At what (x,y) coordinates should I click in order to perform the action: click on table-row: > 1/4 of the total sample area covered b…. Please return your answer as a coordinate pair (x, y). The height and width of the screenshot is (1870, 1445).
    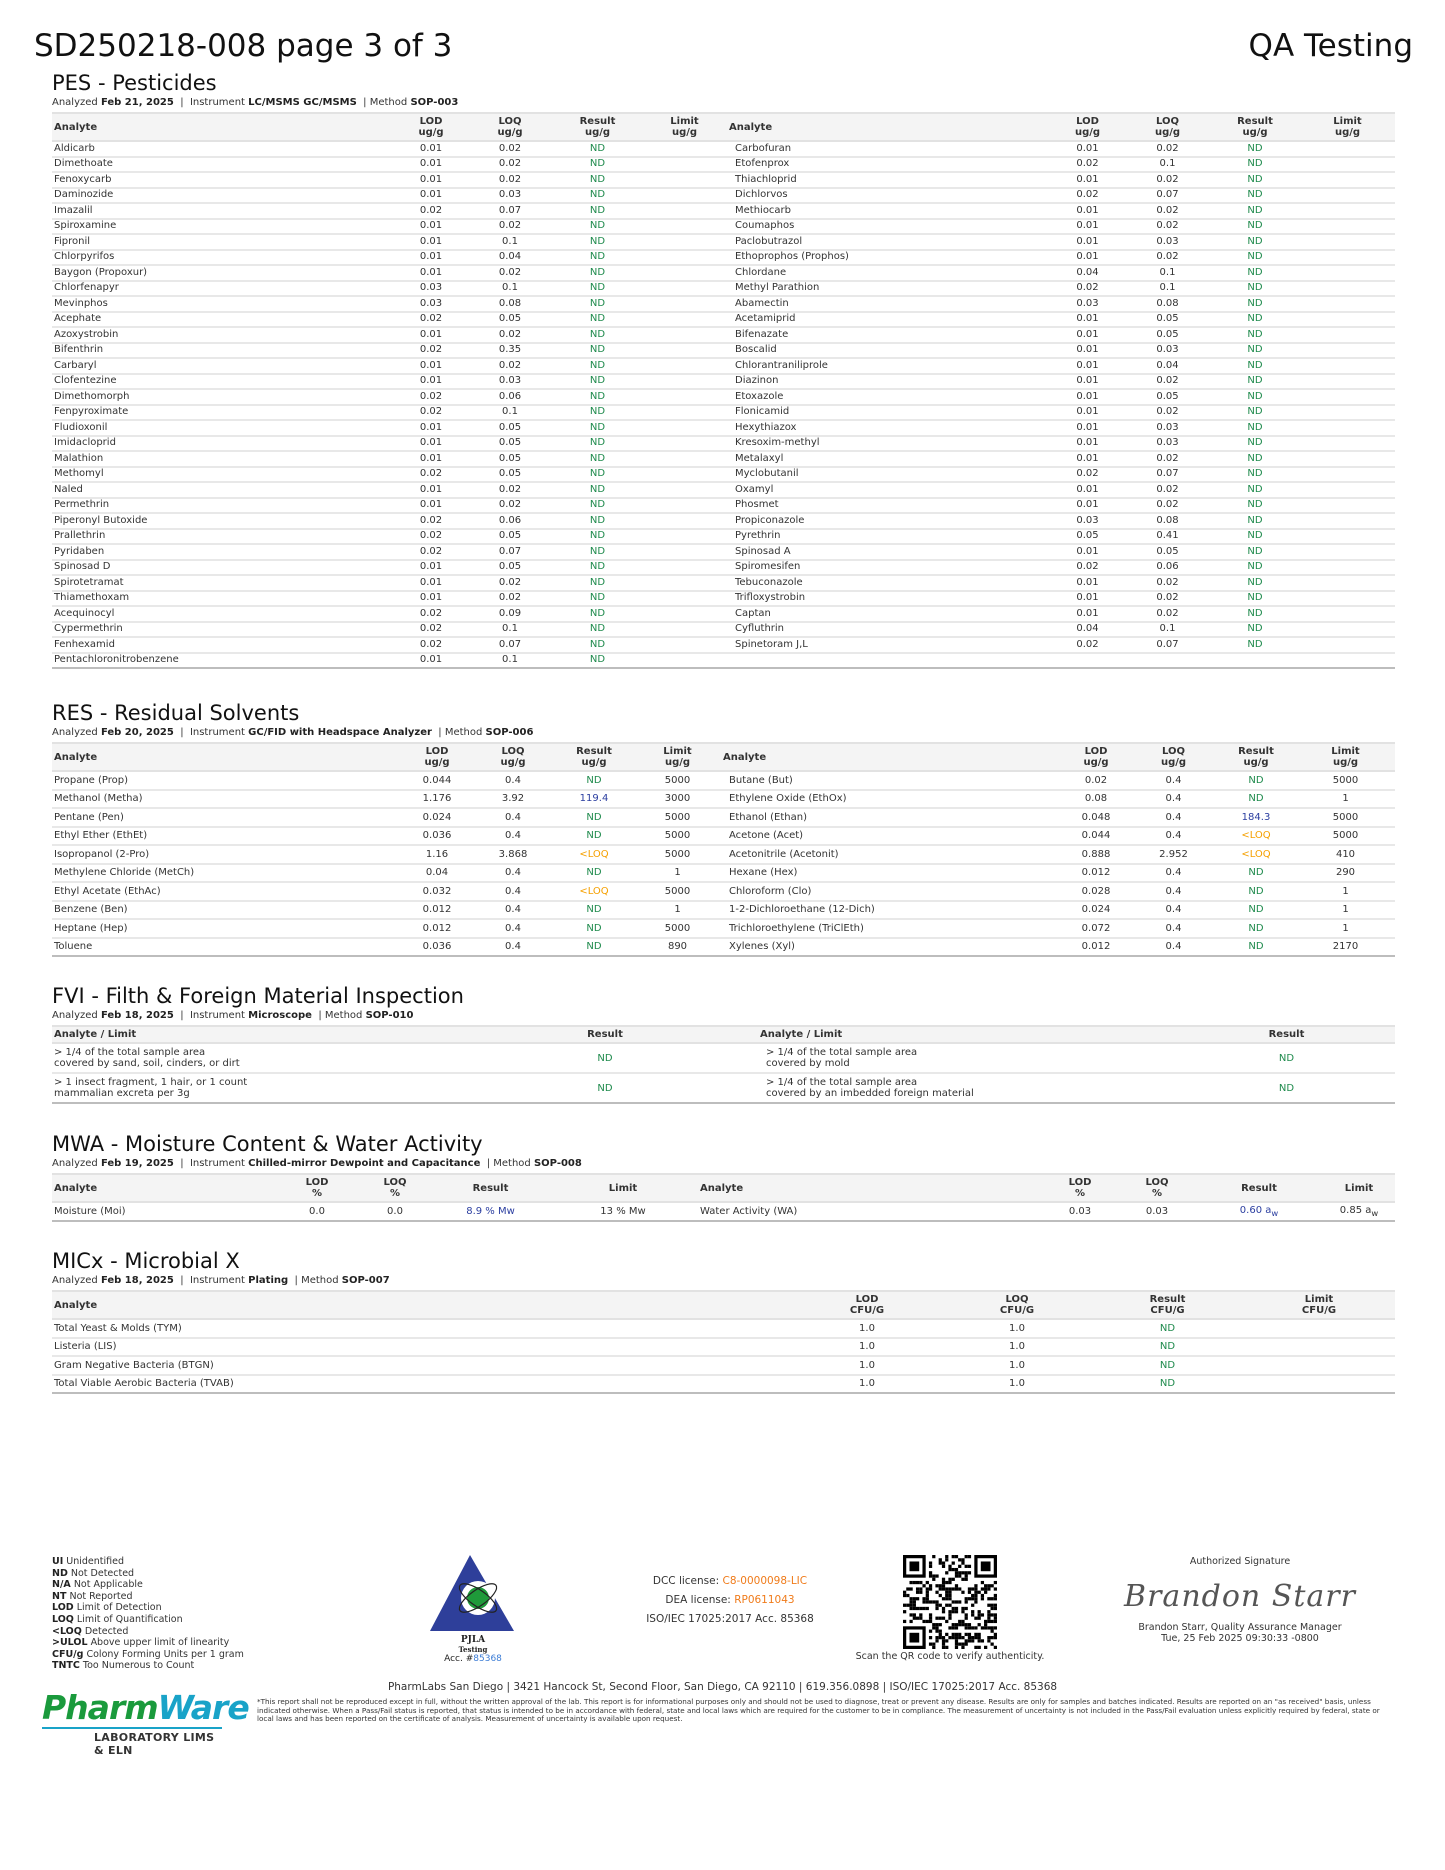
    Looking at the image, I should click on (723, 1058).